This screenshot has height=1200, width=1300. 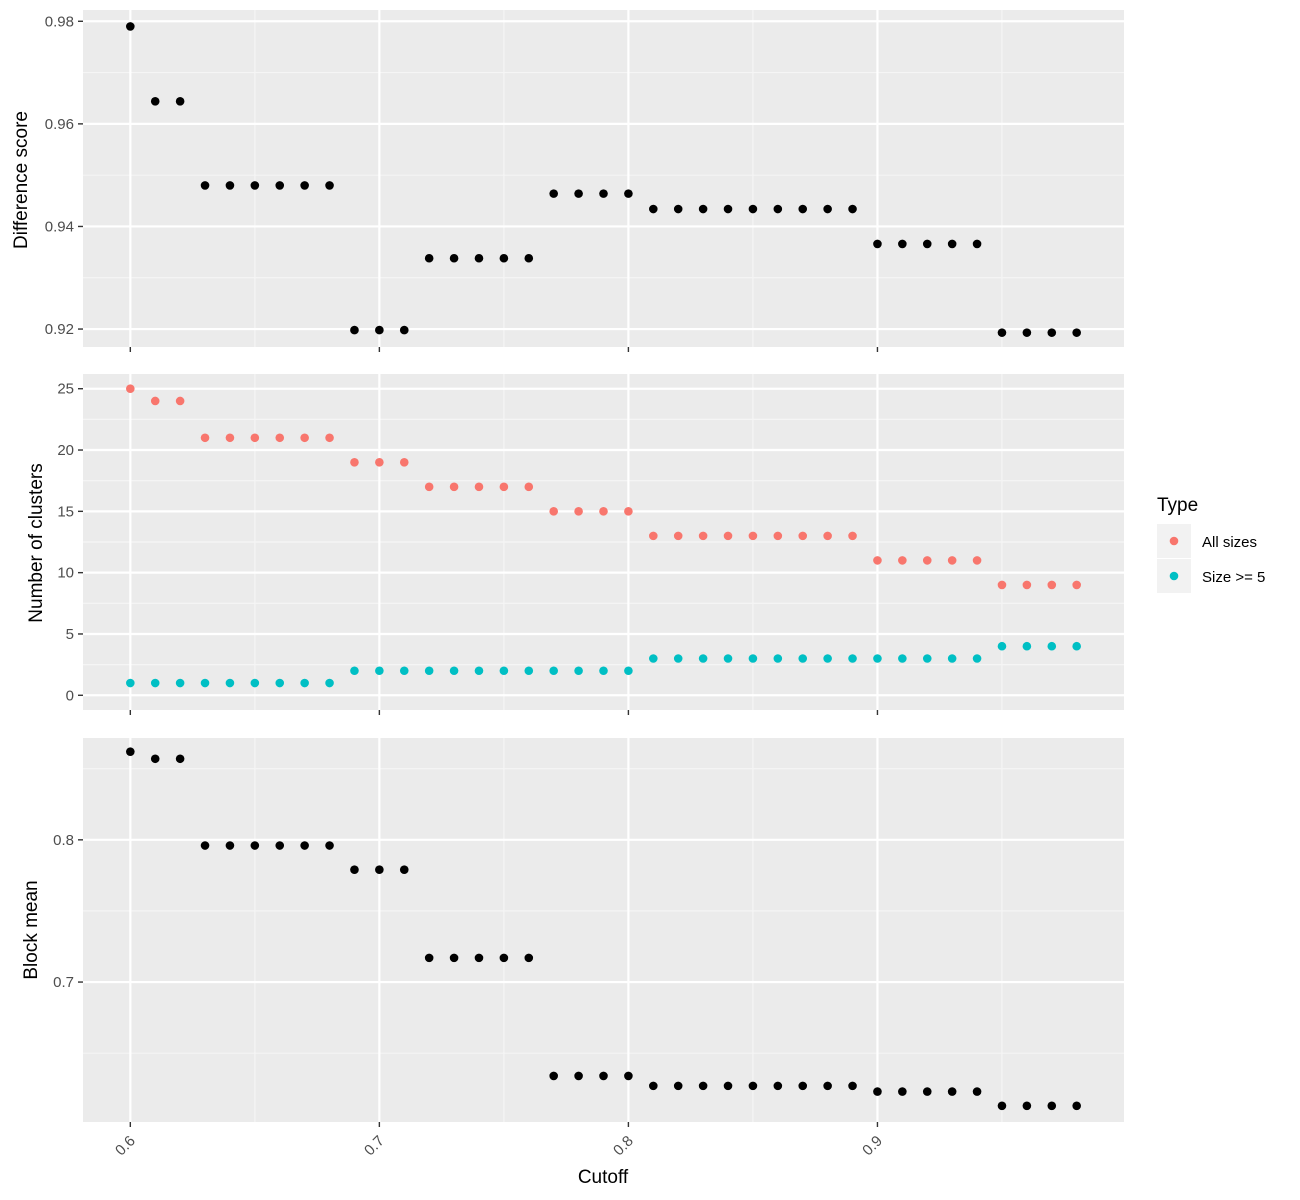 I want to click on legend: Type All sizes Size >= 5, so click(x=1211, y=544).